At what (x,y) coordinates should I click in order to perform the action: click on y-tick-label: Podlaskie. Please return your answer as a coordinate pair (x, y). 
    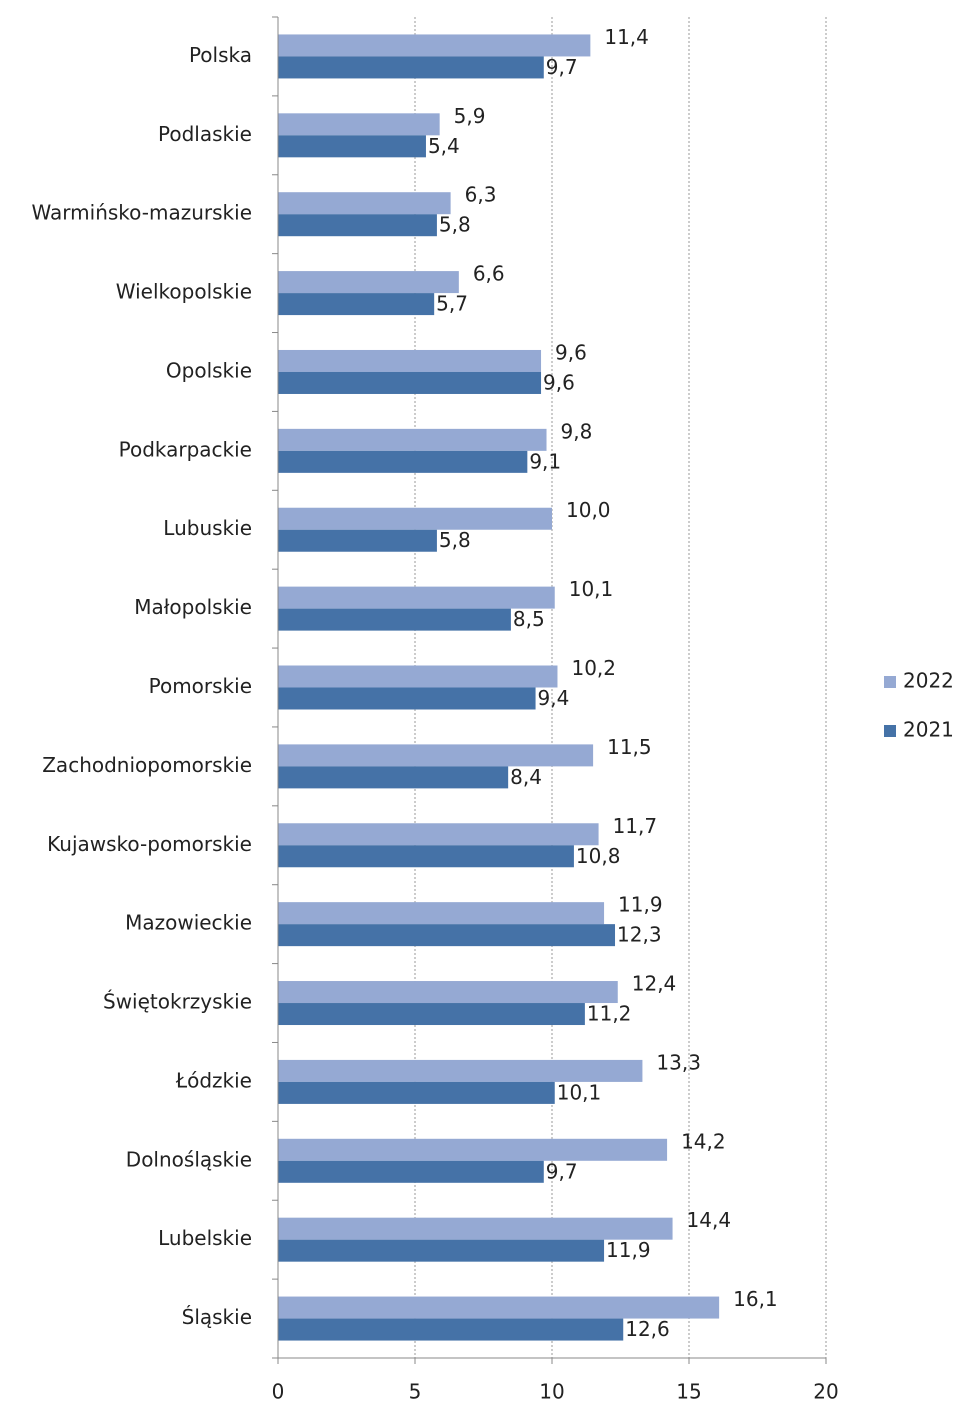
    Looking at the image, I should click on (205, 134).